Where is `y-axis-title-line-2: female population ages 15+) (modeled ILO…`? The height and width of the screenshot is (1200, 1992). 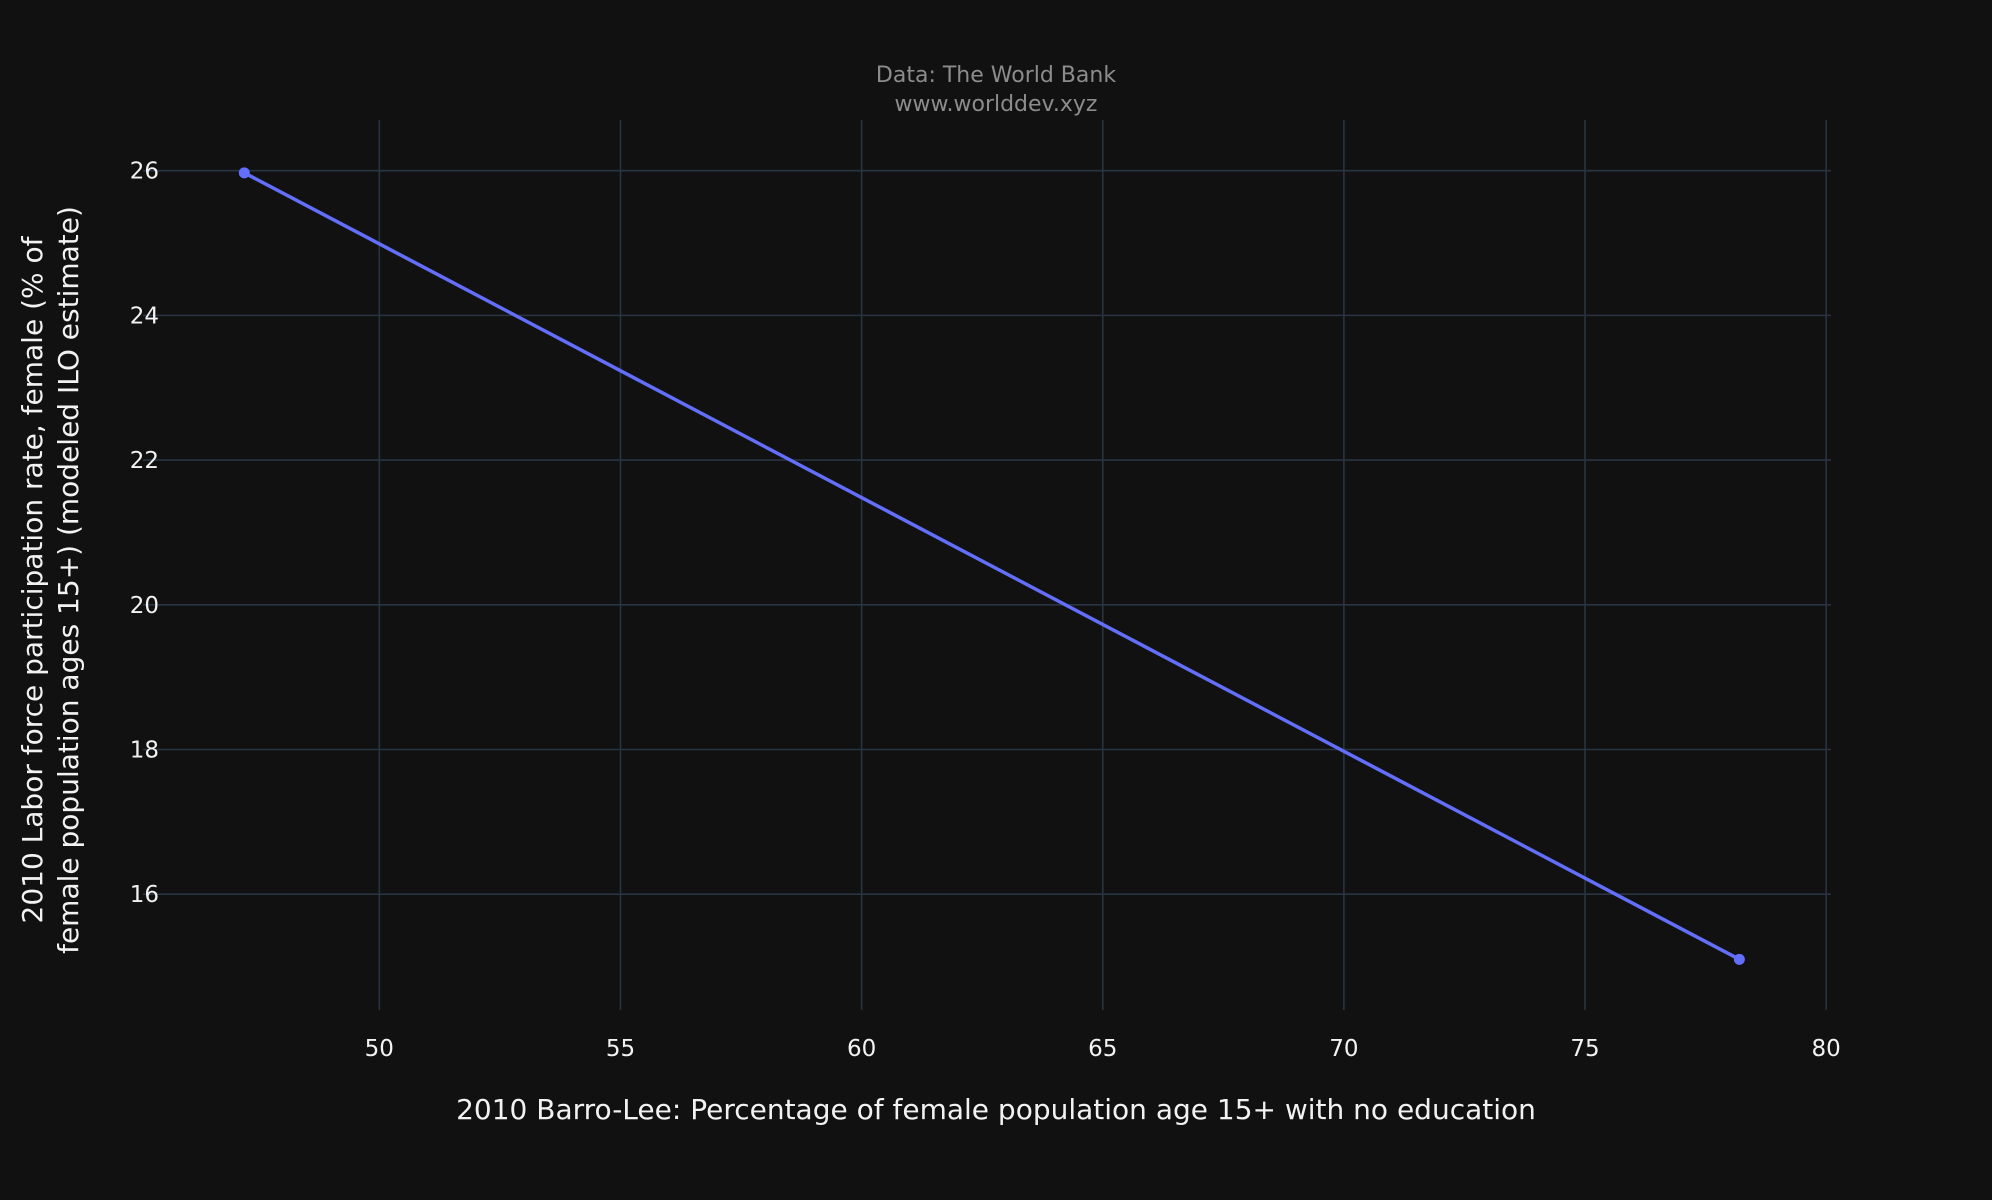
y-axis-title-line-2: female population ages 15+) (modeled ILO… is located at coordinates (68, 580).